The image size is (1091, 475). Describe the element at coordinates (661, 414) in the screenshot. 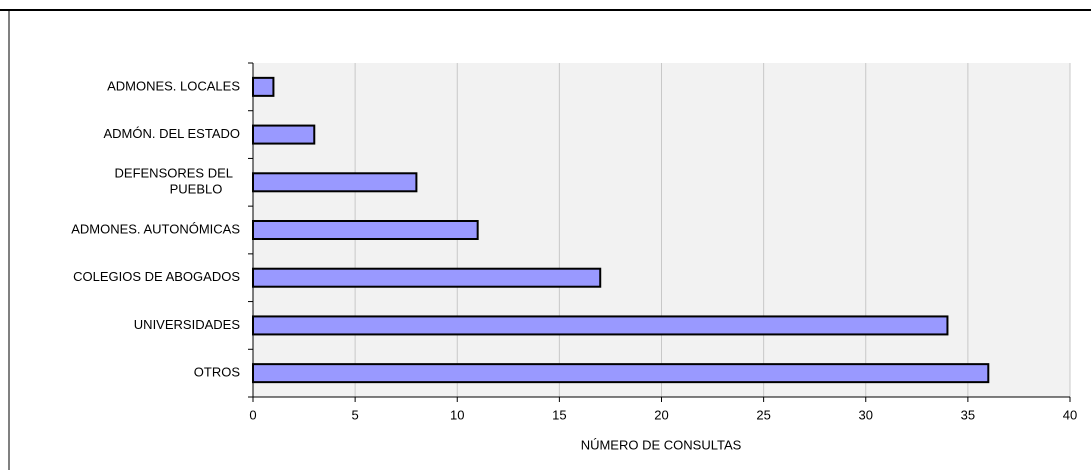

I see `x-tick-label: 20` at that location.